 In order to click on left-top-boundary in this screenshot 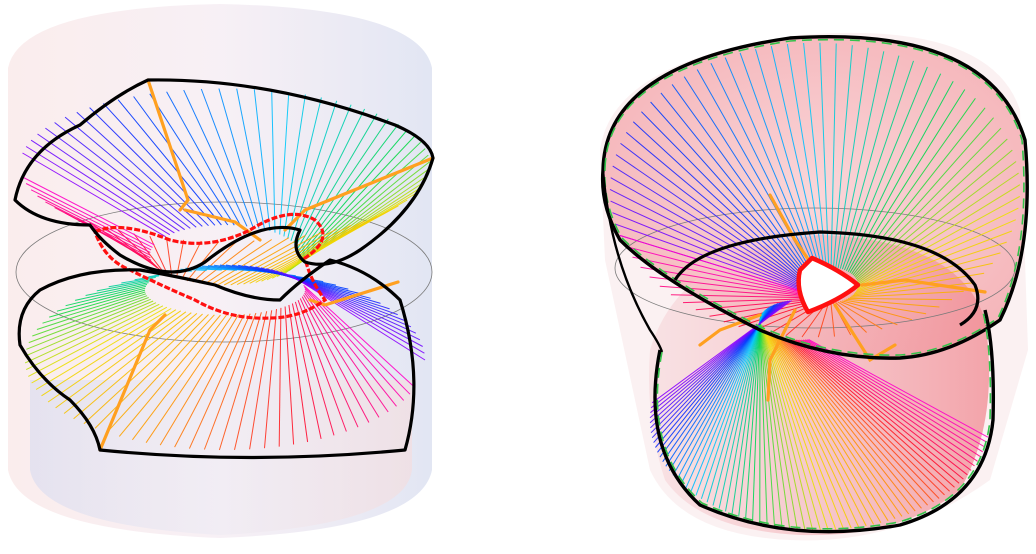, I will do `click(224, 176)`.